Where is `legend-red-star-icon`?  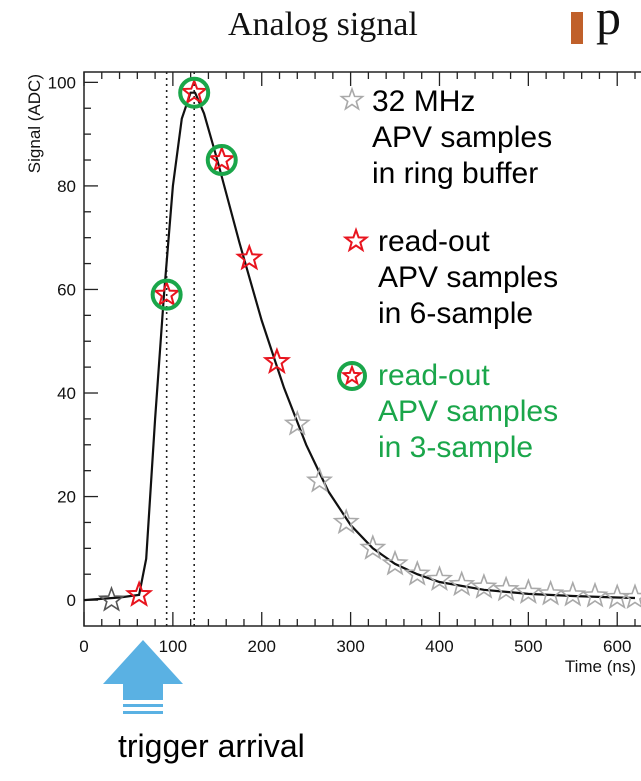
legend-red-star-icon is located at coordinates (356, 239).